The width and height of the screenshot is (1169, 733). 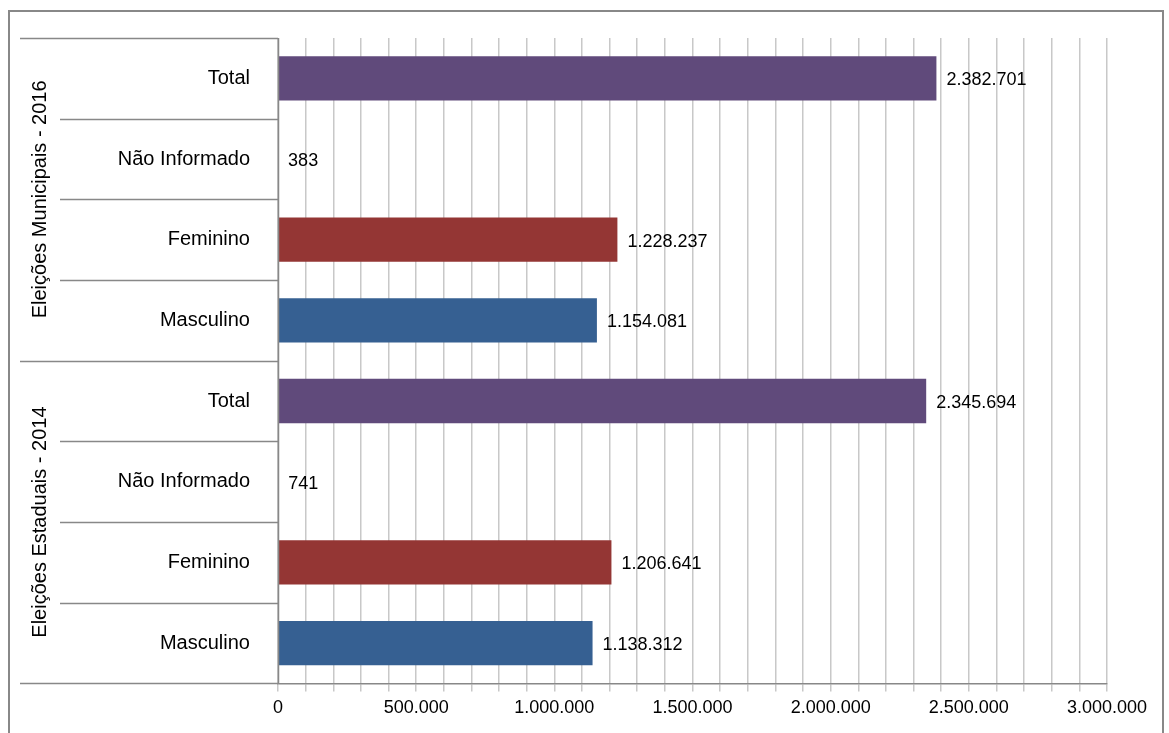 What do you see at coordinates (667, 240) in the screenshot?
I see `data-label: 1.228.237` at bounding box center [667, 240].